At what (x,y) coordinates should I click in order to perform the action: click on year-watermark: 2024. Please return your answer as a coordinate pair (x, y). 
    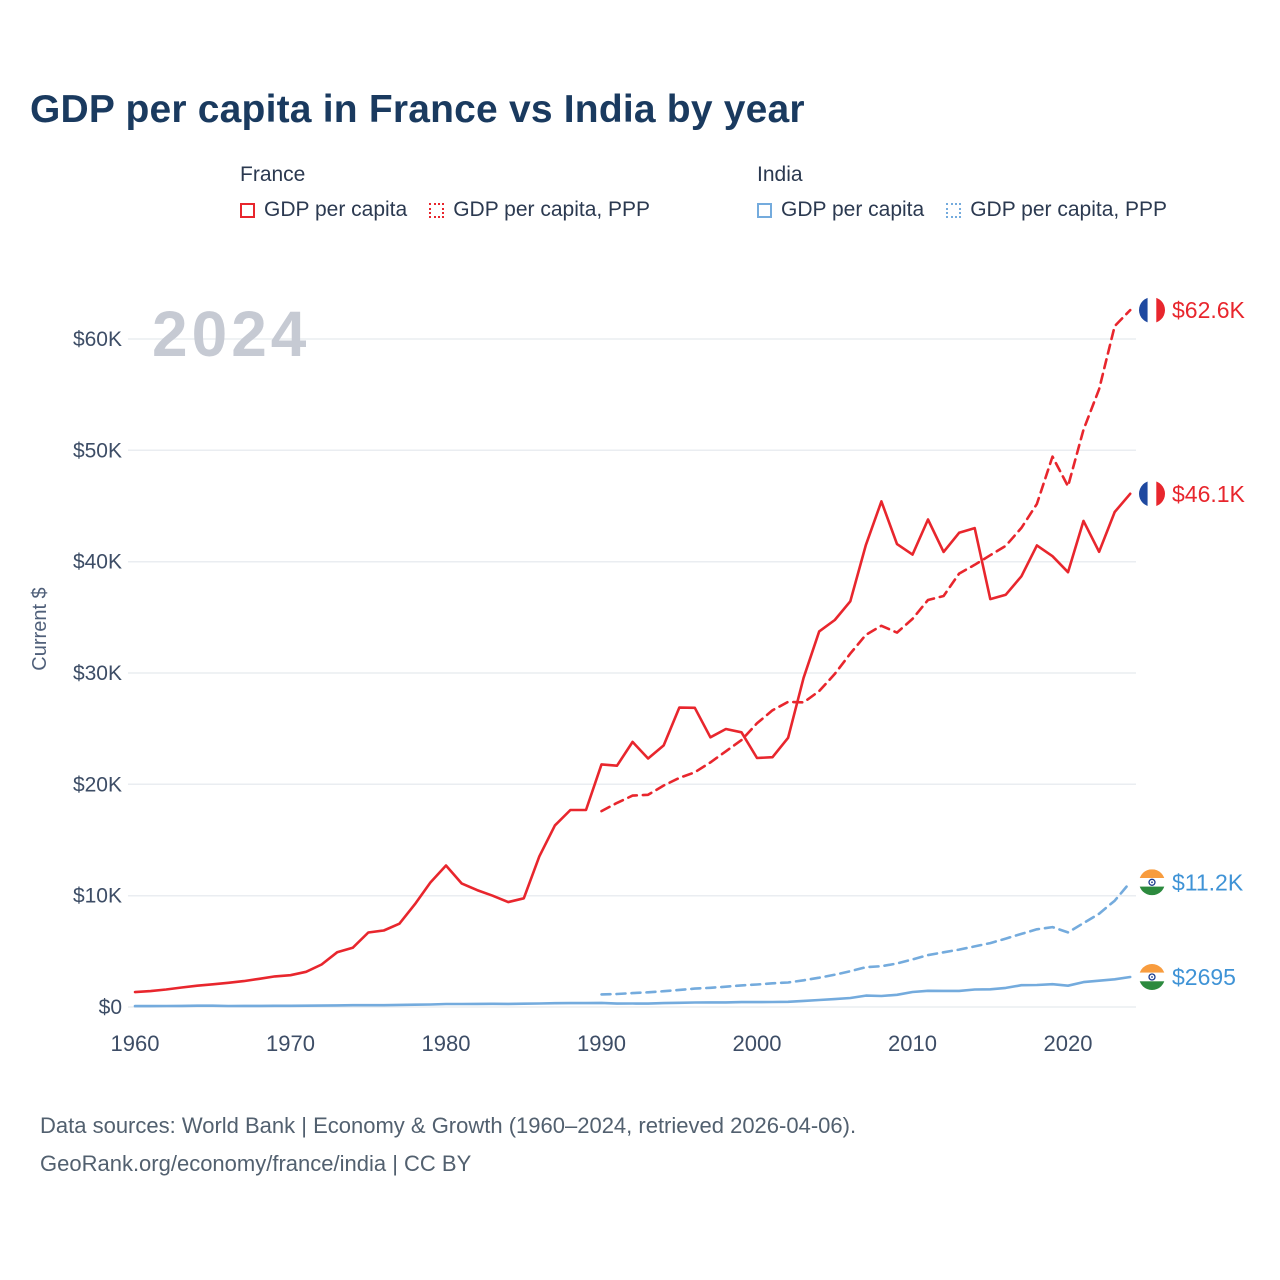
    Looking at the image, I should click on (231, 334).